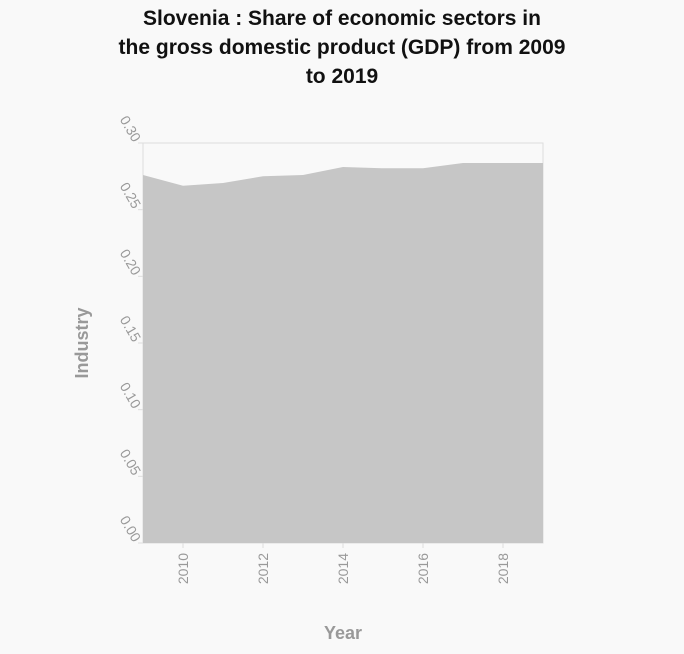  What do you see at coordinates (342, 76) in the screenshot?
I see `chart-title-line-3: to 2019` at bounding box center [342, 76].